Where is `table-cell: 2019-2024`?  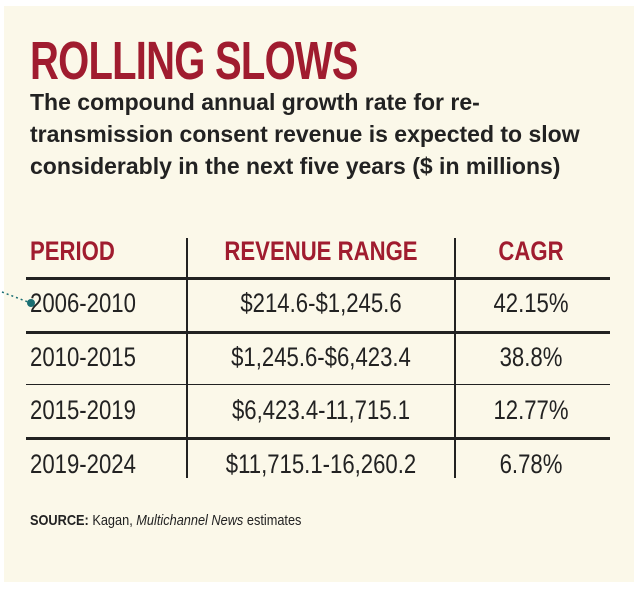 table-cell: 2019-2024 is located at coordinates (83, 463).